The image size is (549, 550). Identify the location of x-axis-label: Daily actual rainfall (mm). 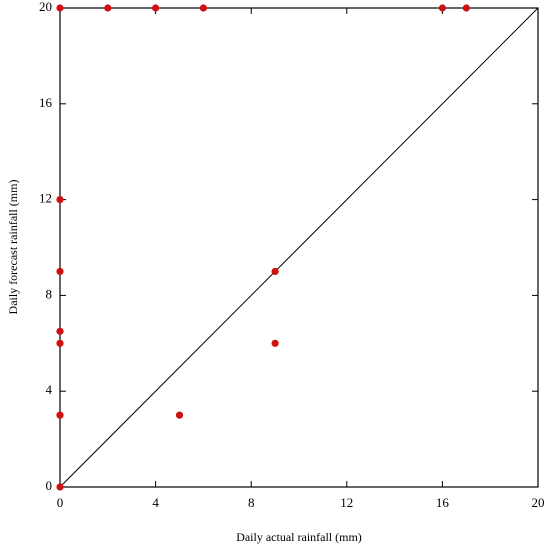
(299, 537).